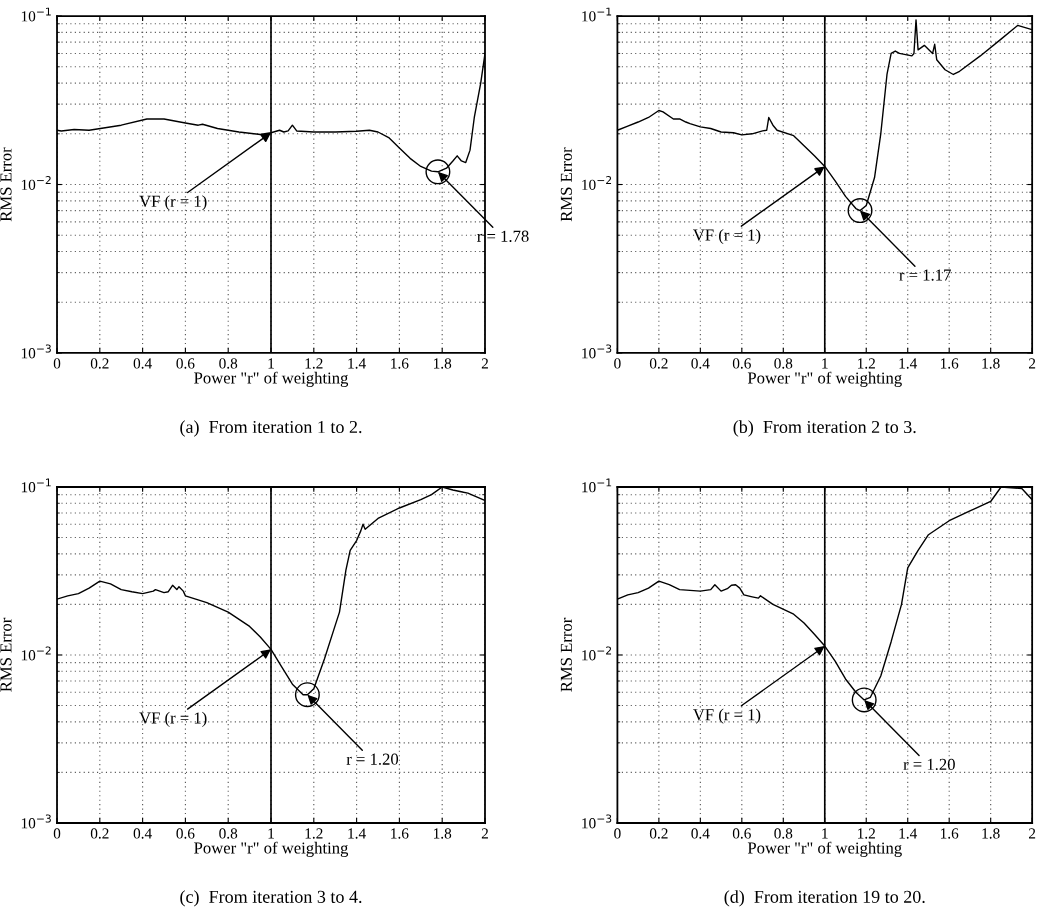 Image resolution: width=1050 pixels, height=913 pixels. What do you see at coordinates (925, 275) in the screenshot?
I see `annotation: r = 1.17` at bounding box center [925, 275].